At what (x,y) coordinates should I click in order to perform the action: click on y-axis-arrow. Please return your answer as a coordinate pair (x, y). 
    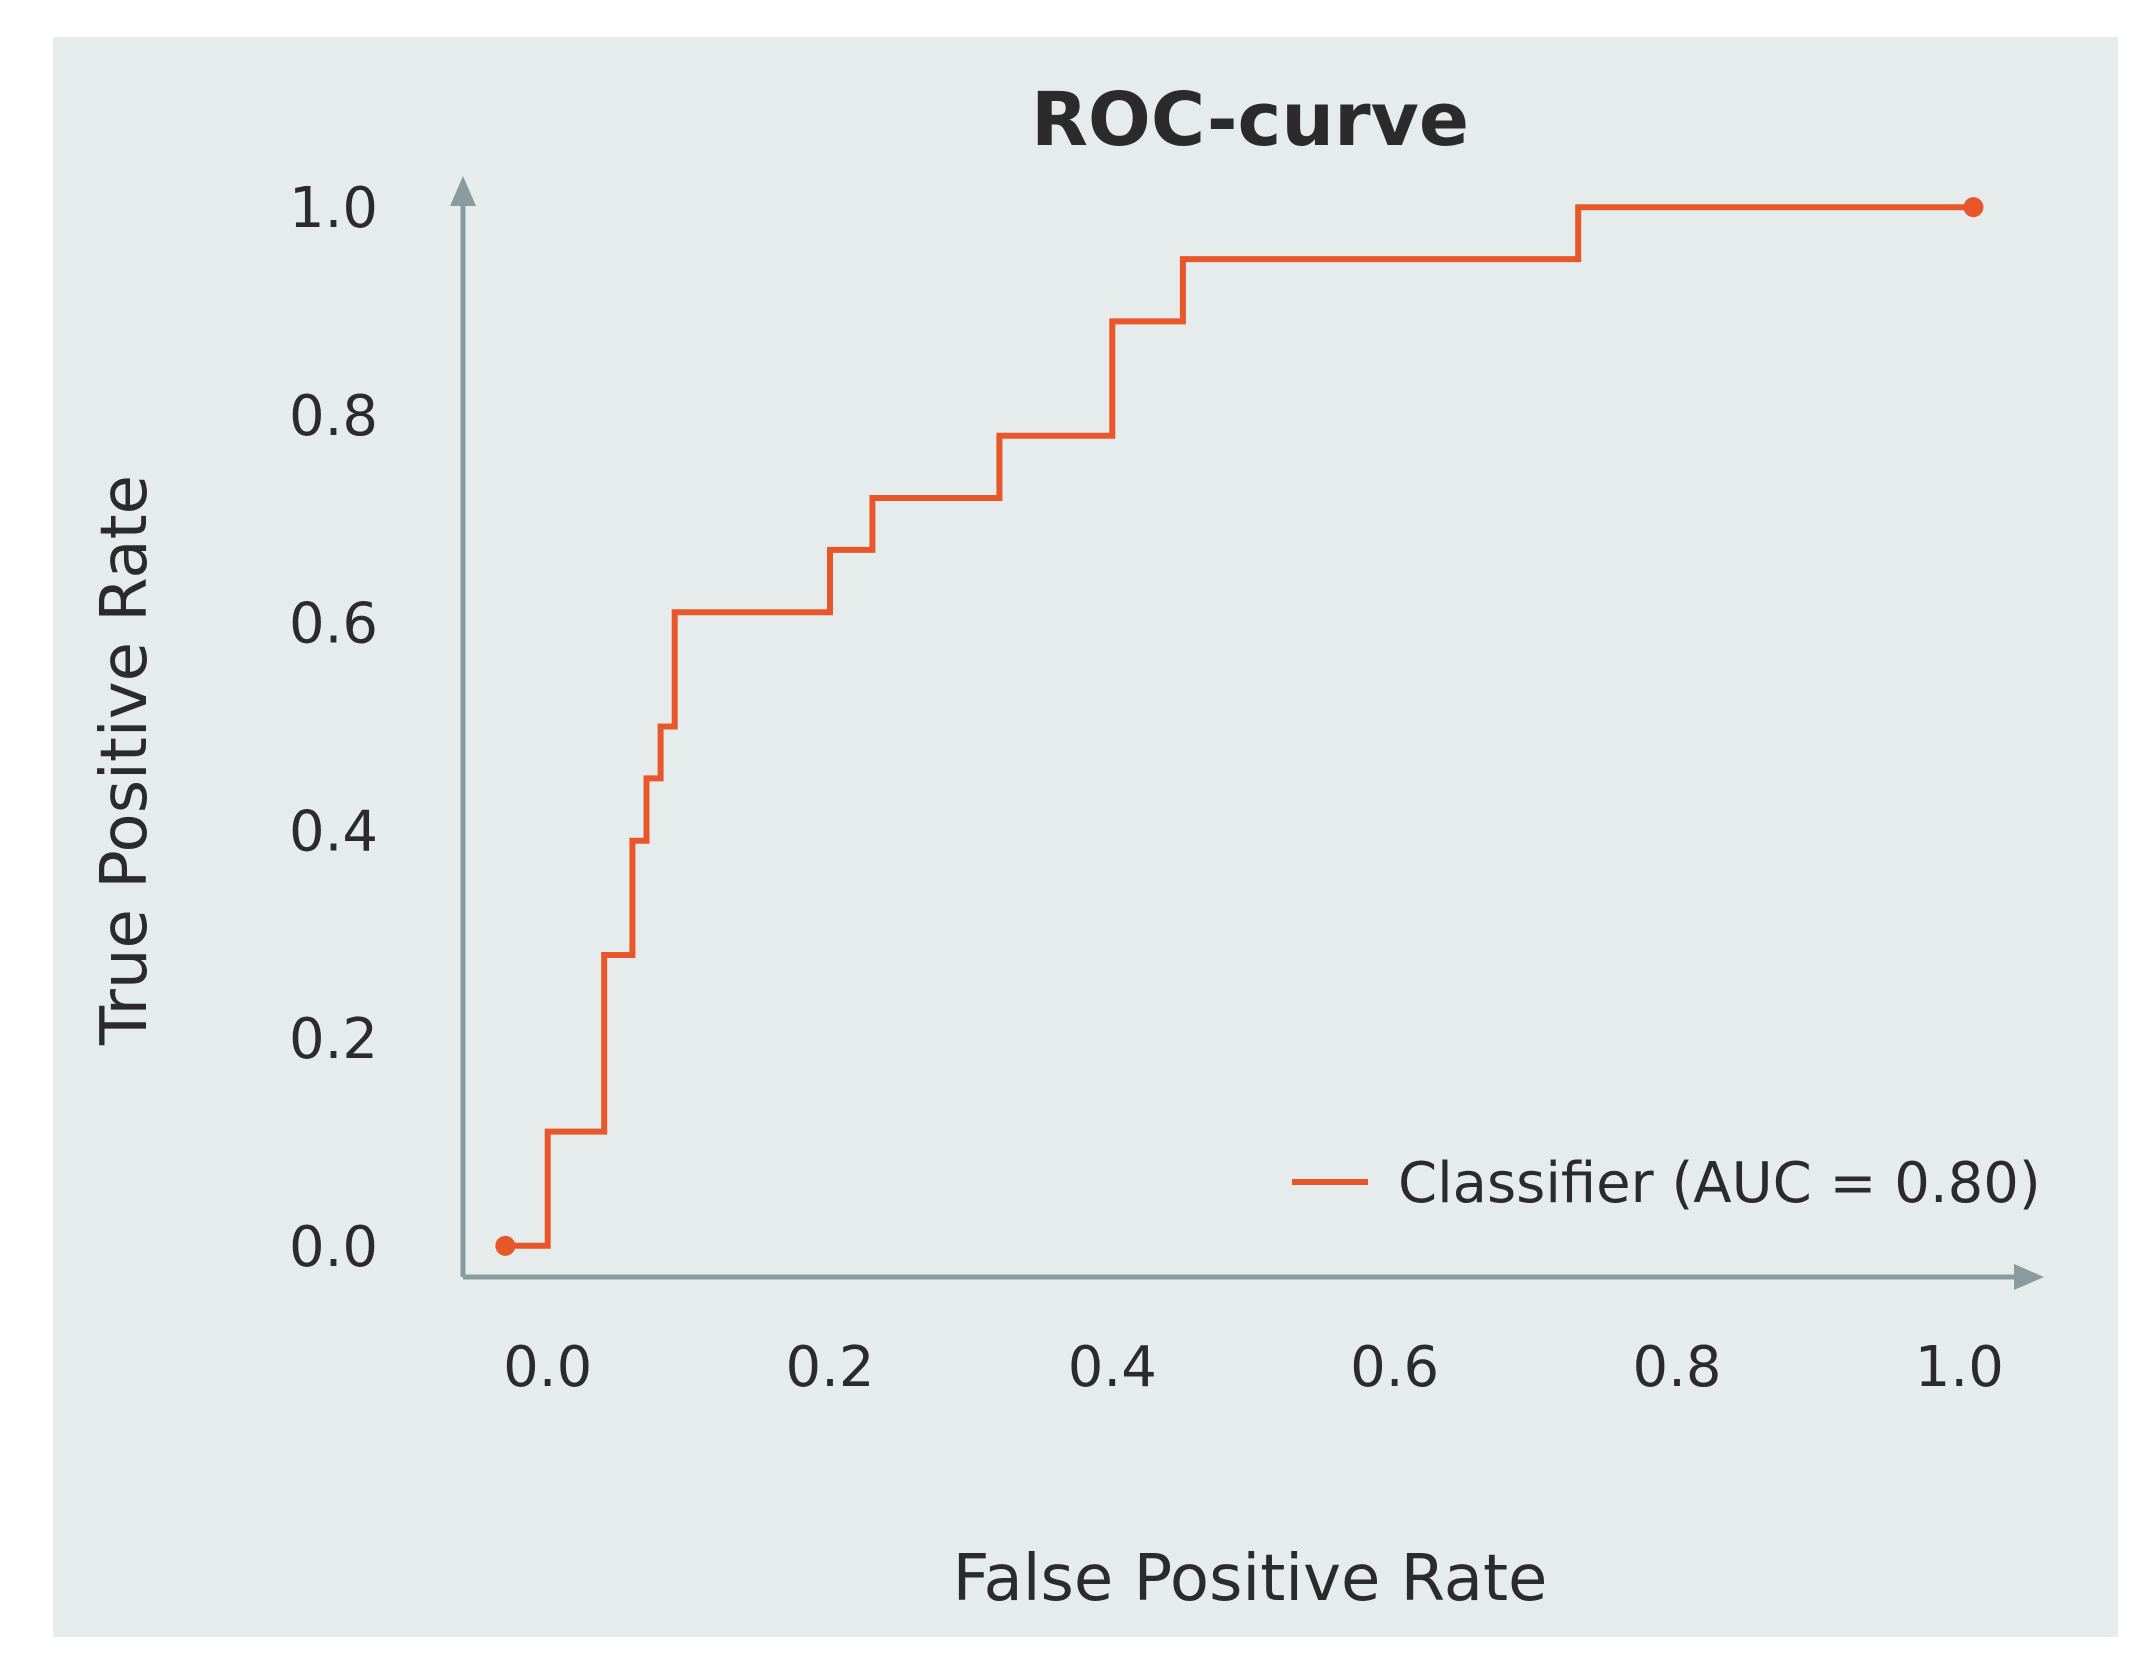
    Looking at the image, I should click on (463, 191).